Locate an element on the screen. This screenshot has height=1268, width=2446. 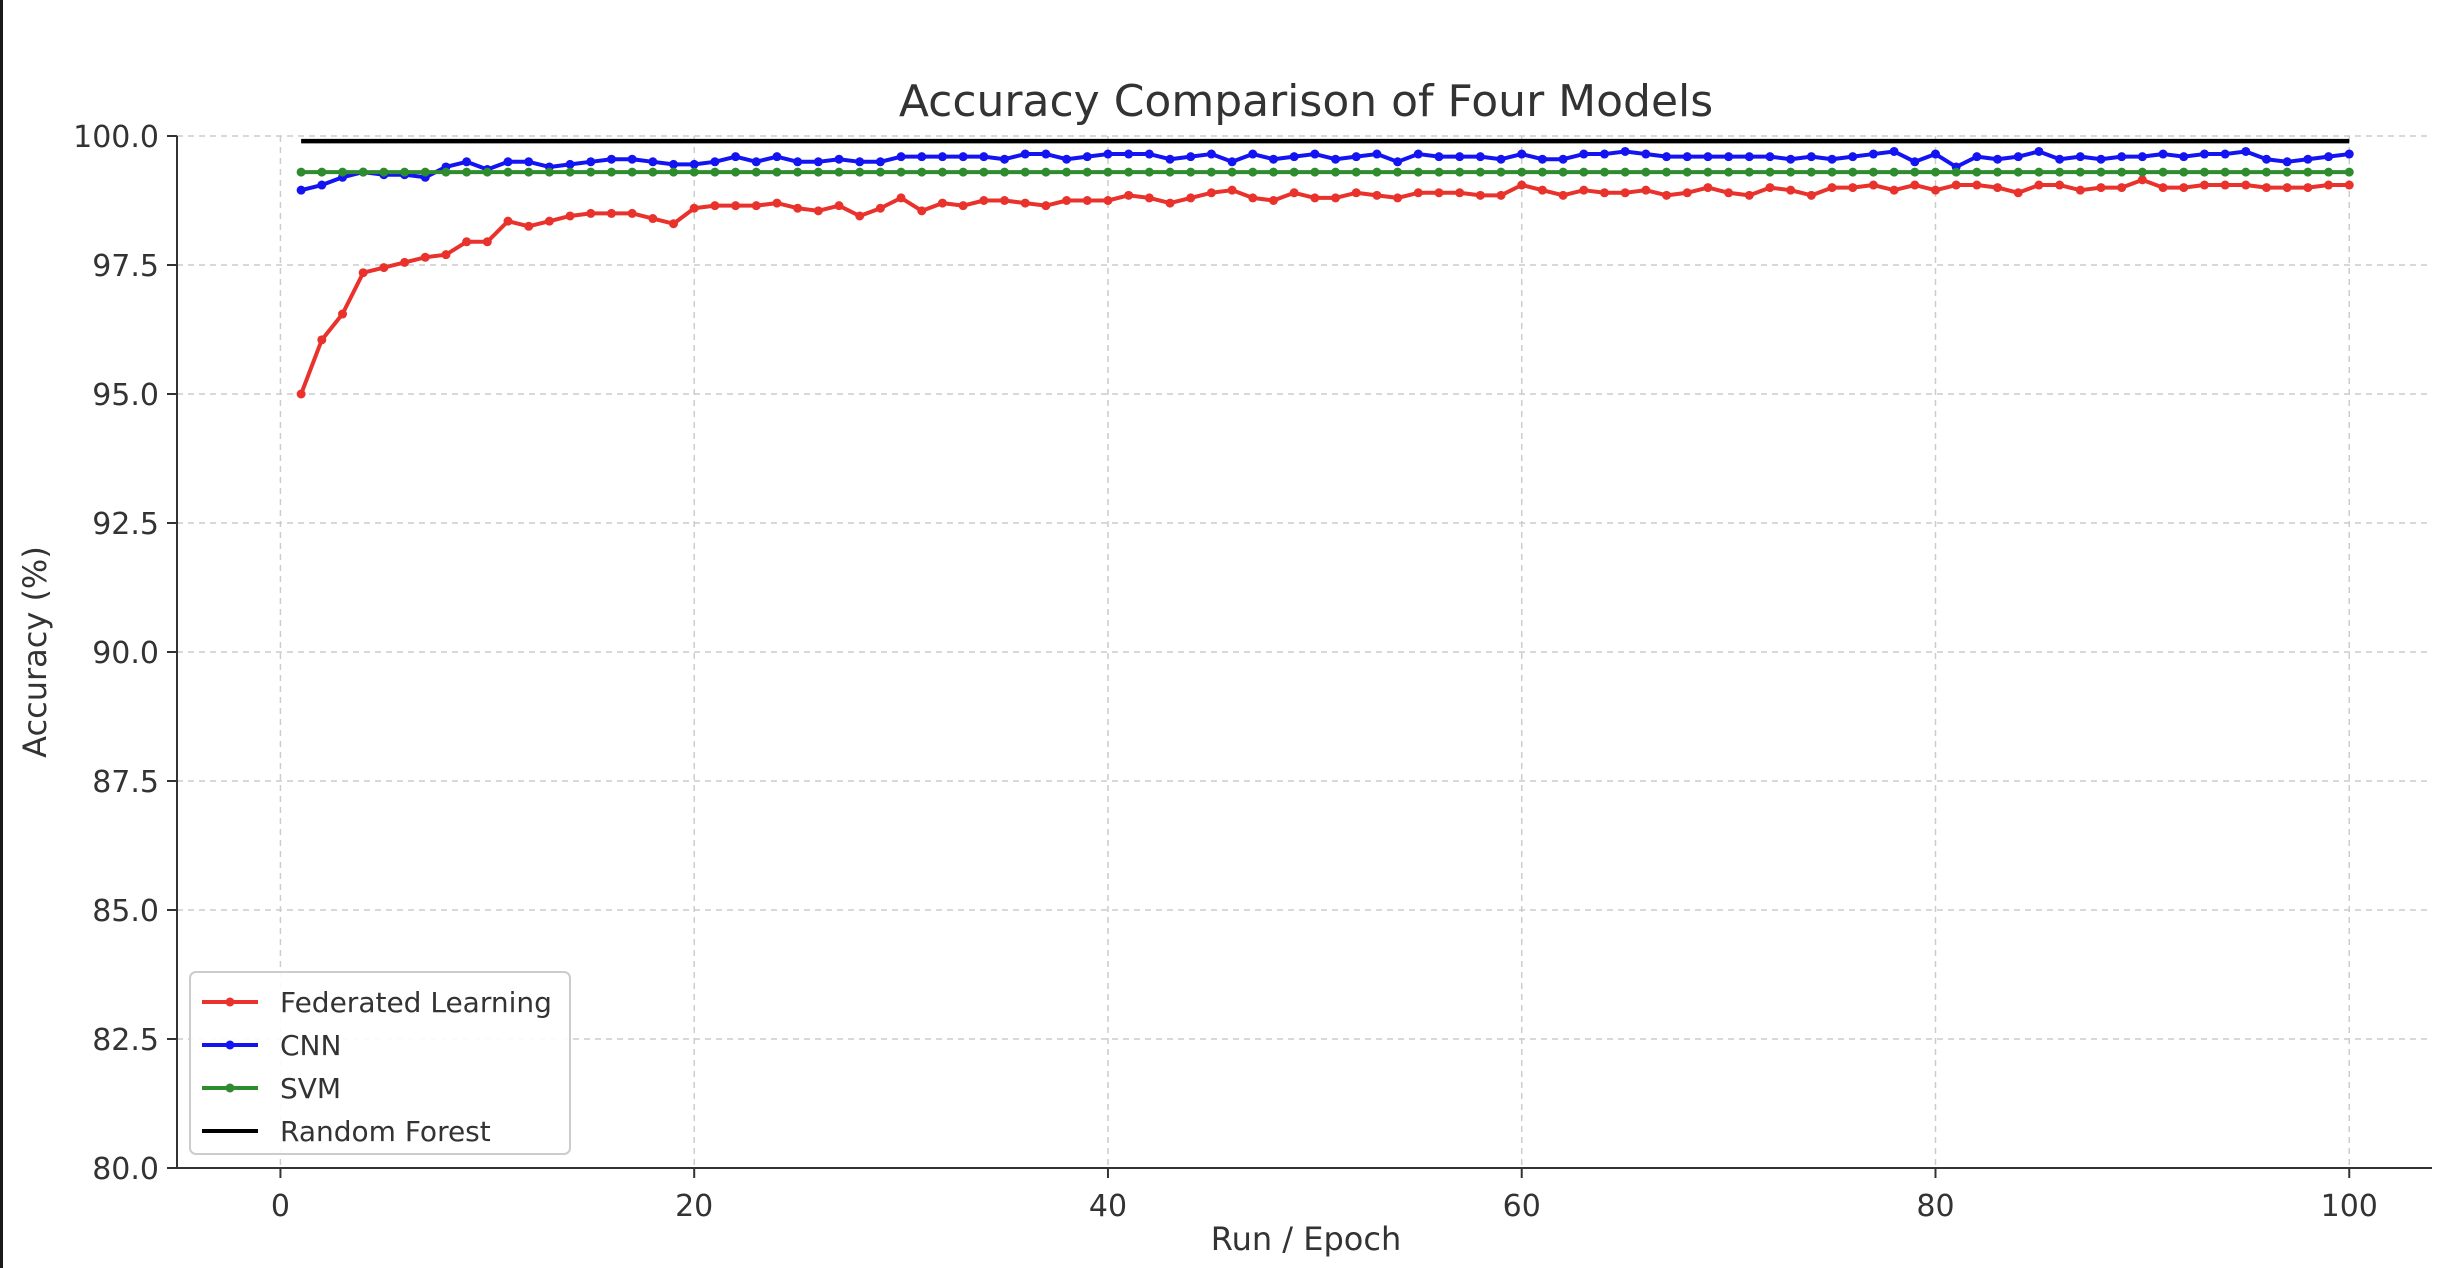
legend-item-cnn: CNN is located at coordinates (271, 1045).